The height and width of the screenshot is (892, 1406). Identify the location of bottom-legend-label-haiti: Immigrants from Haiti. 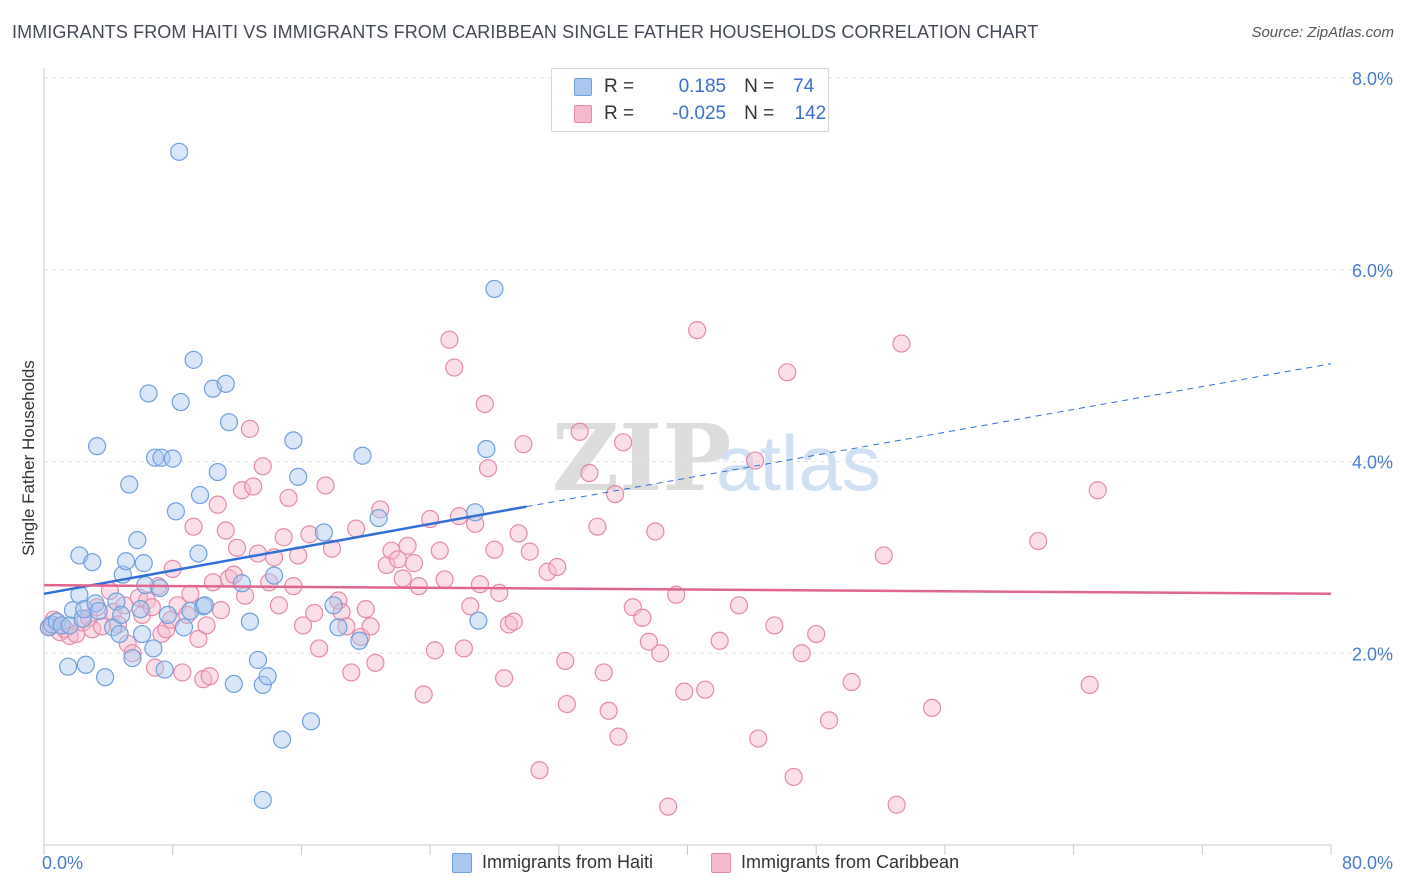
(568, 862).